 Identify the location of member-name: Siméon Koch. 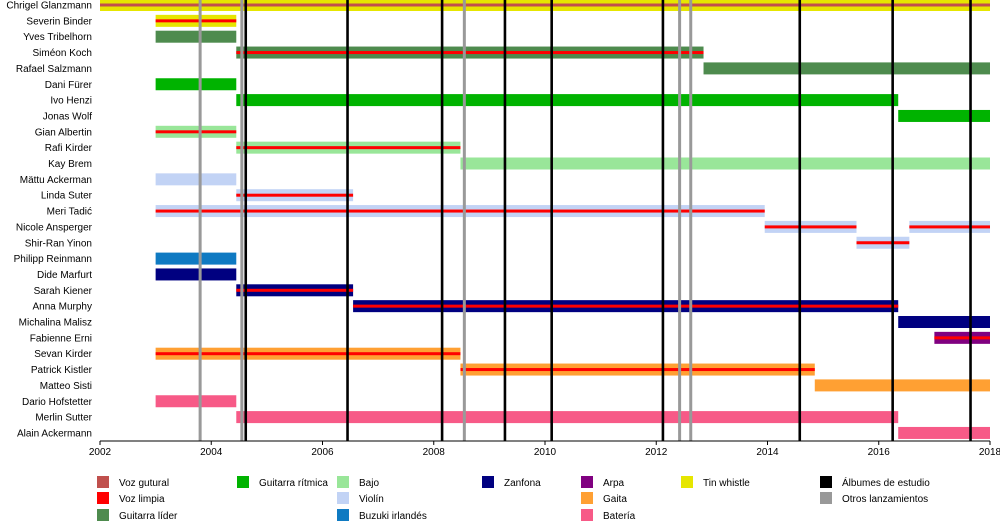
(62, 53).